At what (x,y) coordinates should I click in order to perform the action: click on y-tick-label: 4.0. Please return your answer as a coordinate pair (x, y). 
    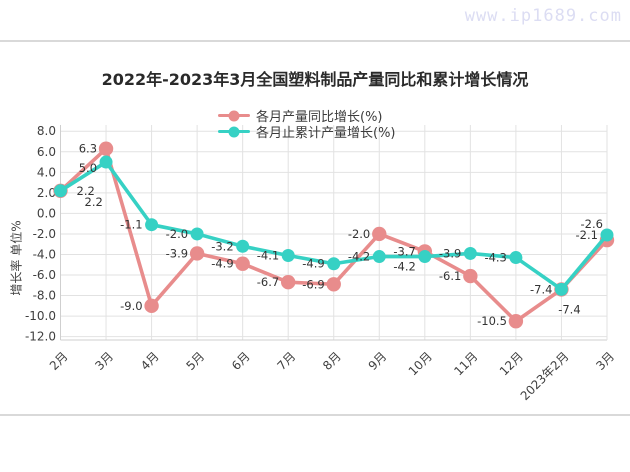
    Looking at the image, I should click on (46, 172).